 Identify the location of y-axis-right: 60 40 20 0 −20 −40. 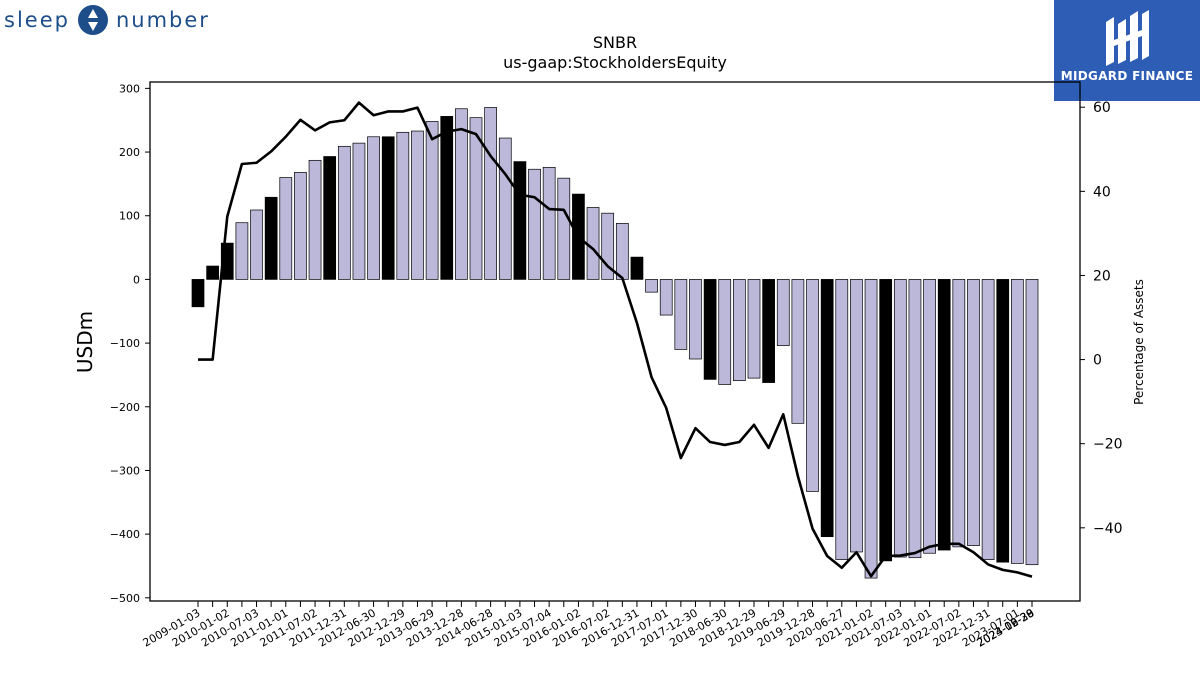
(1101, 318).